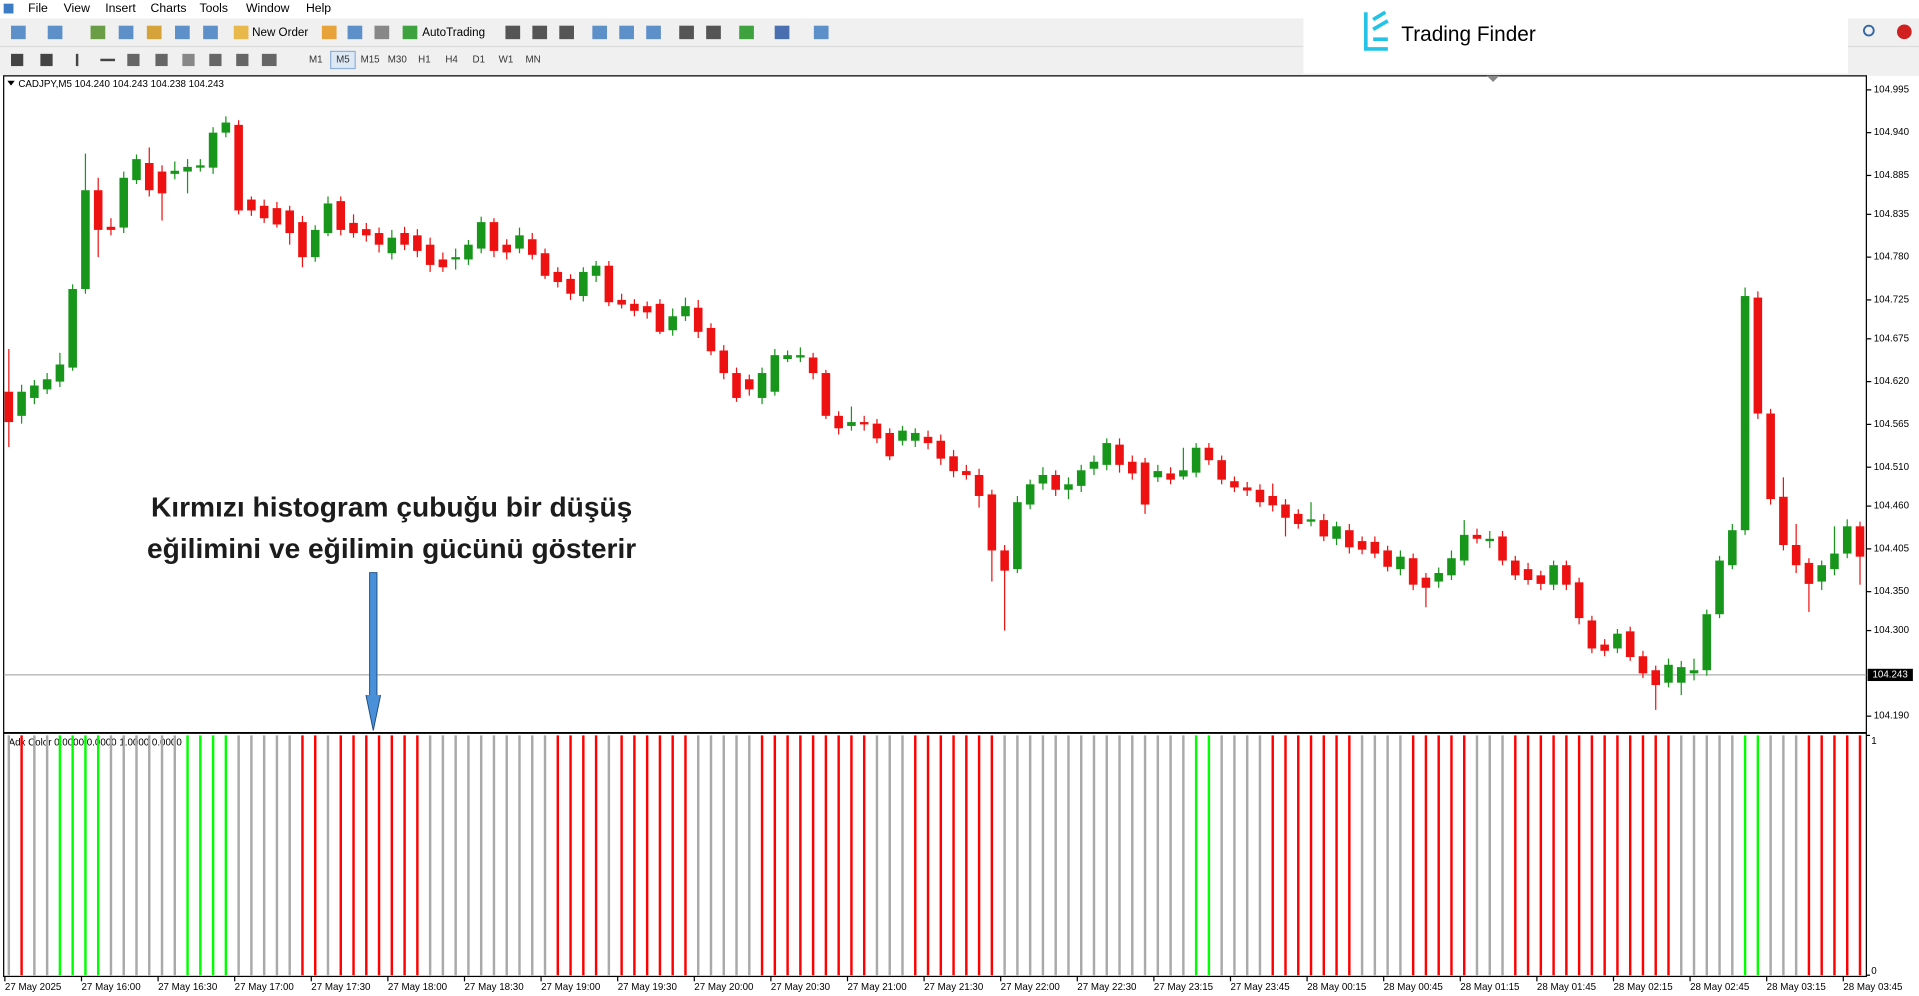 This screenshot has width=1919, height=996. I want to click on timeframe-label: H1, so click(424, 60).